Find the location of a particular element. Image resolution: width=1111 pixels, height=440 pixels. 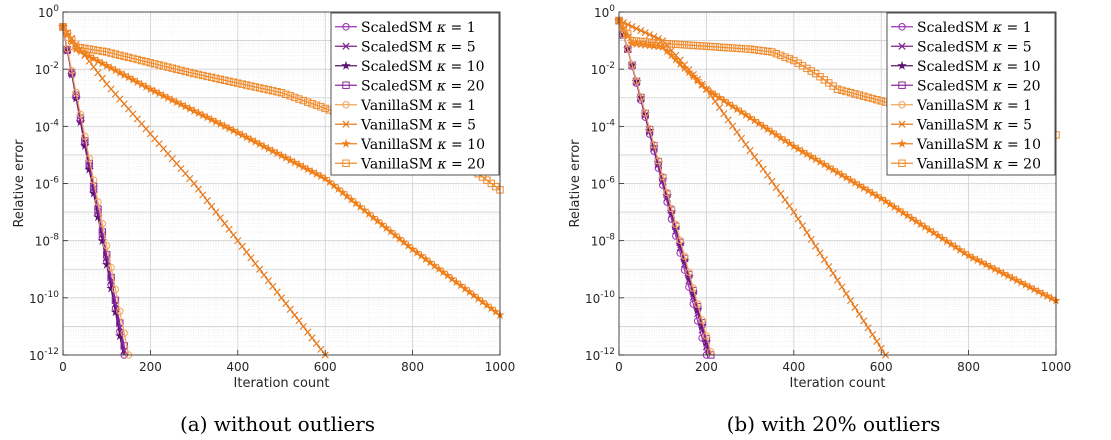

legend-label: ScaledSM κ = 5 is located at coordinates (418, 47).